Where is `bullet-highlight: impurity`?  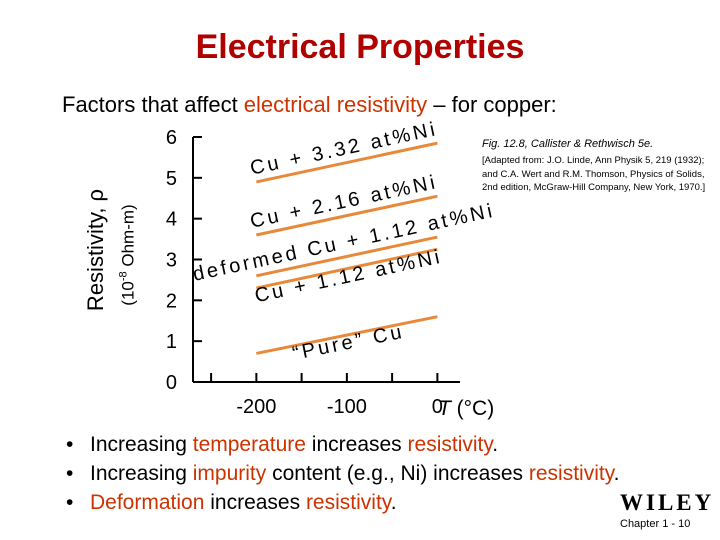 bullet-highlight: impurity is located at coordinates (229, 473).